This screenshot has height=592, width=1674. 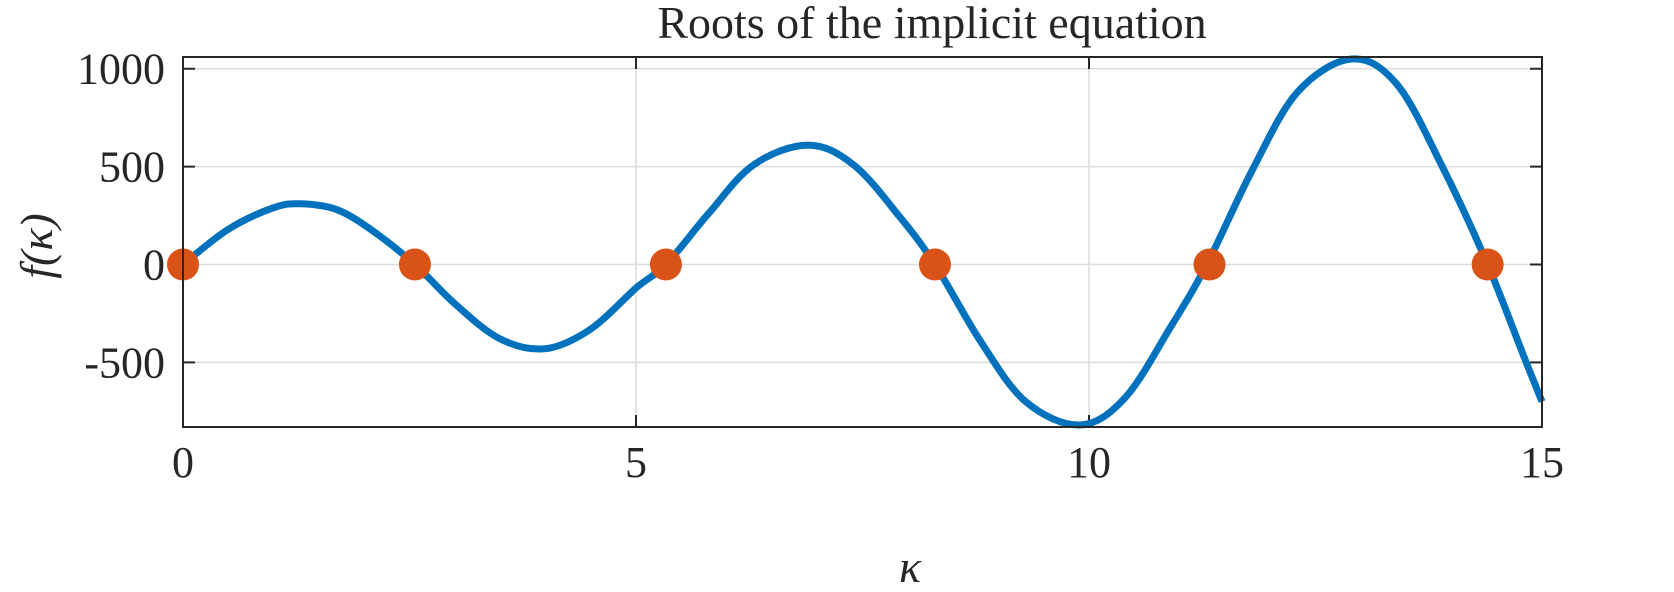 What do you see at coordinates (1089, 462) in the screenshot?
I see `x-tick-label: 10` at bounding box center [1089, 462].